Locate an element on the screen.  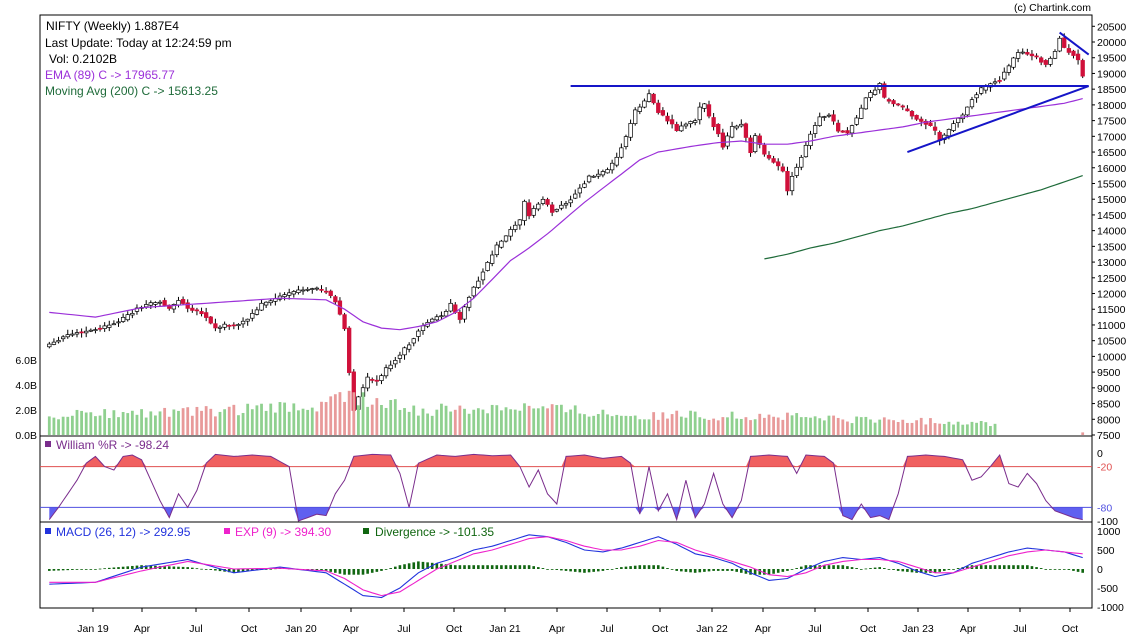
divergence-legend-swatch is located at coordinates (366, 531).